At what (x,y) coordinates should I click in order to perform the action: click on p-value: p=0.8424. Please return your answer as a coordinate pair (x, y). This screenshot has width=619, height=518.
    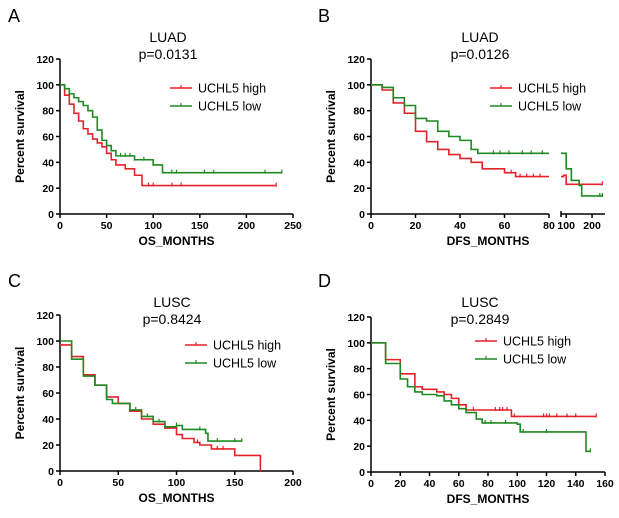
    Looking at the image, I should click on (172, 319).